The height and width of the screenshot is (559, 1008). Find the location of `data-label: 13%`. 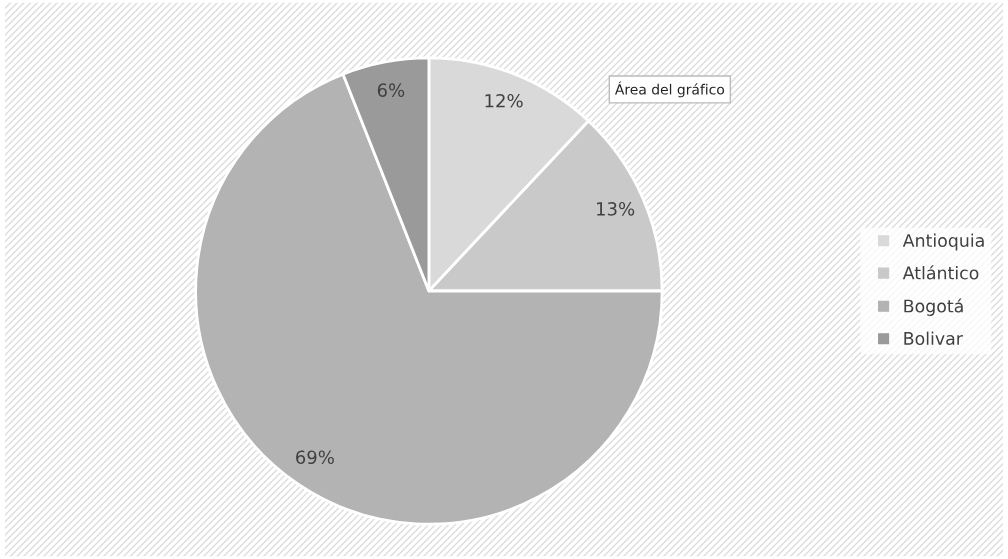

data-label: 13% is located at coordinates (616, 208).